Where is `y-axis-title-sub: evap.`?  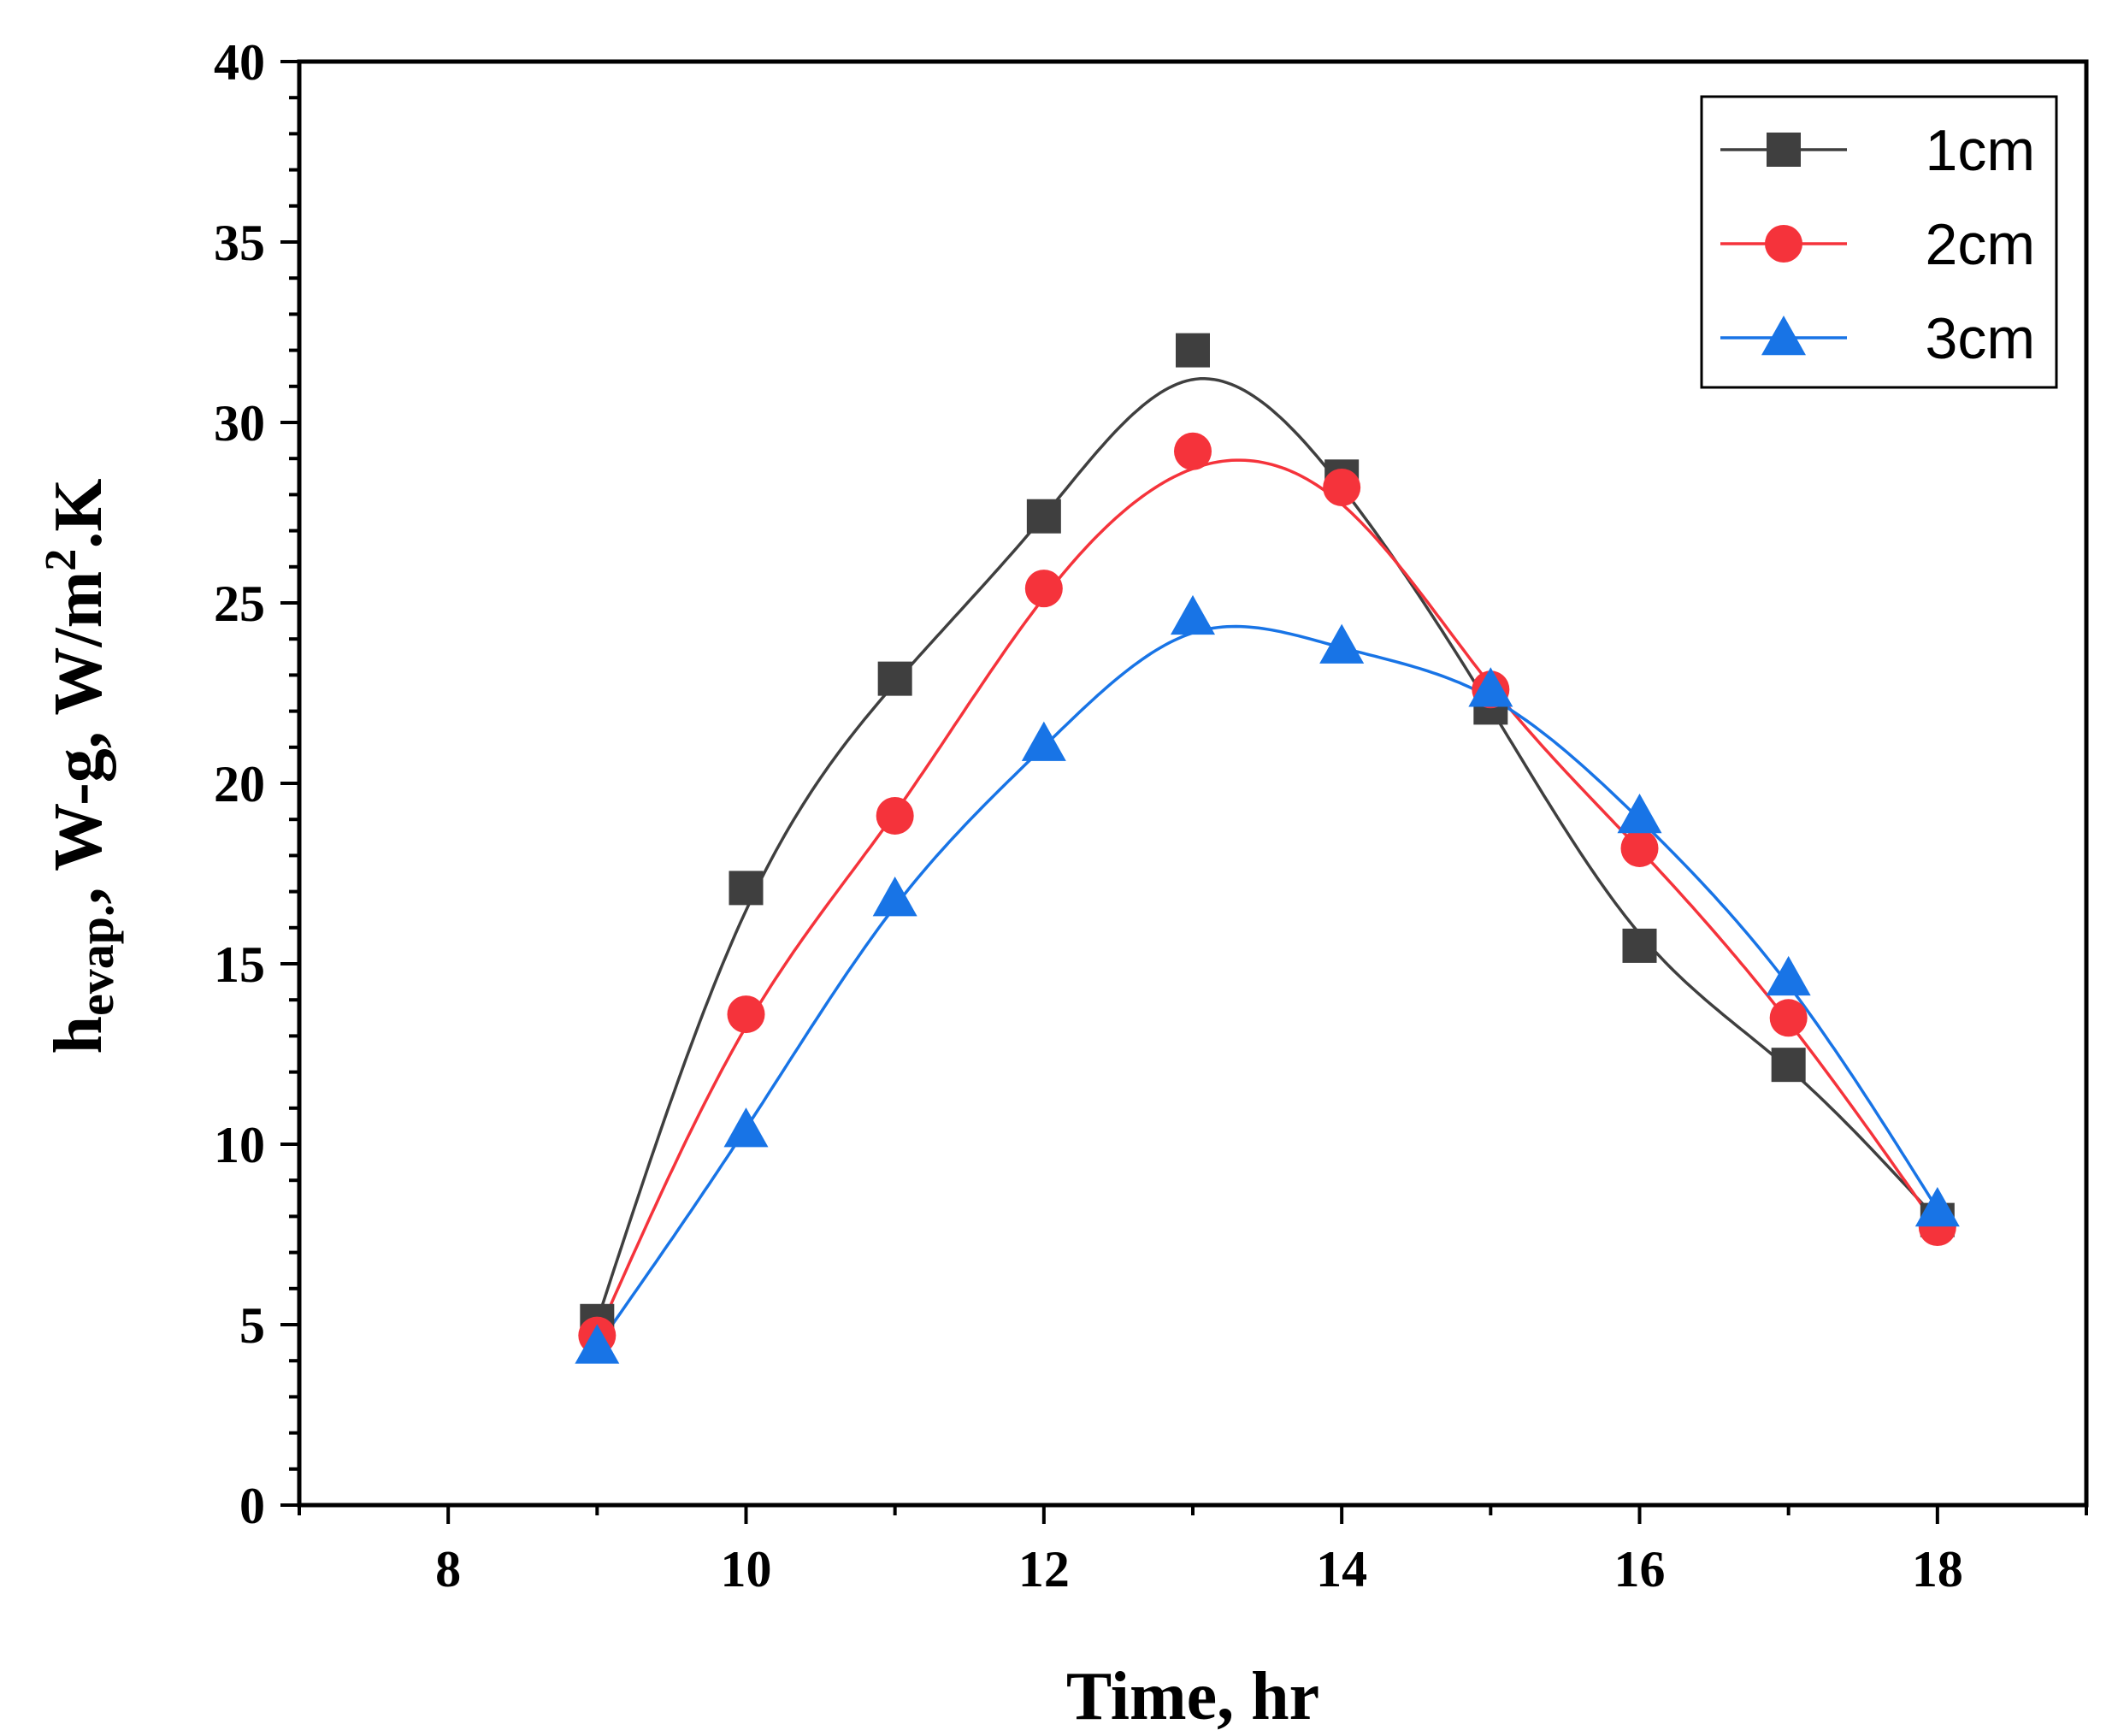
y-axis-title-sub: evap. is located at coordinates (96, 960).